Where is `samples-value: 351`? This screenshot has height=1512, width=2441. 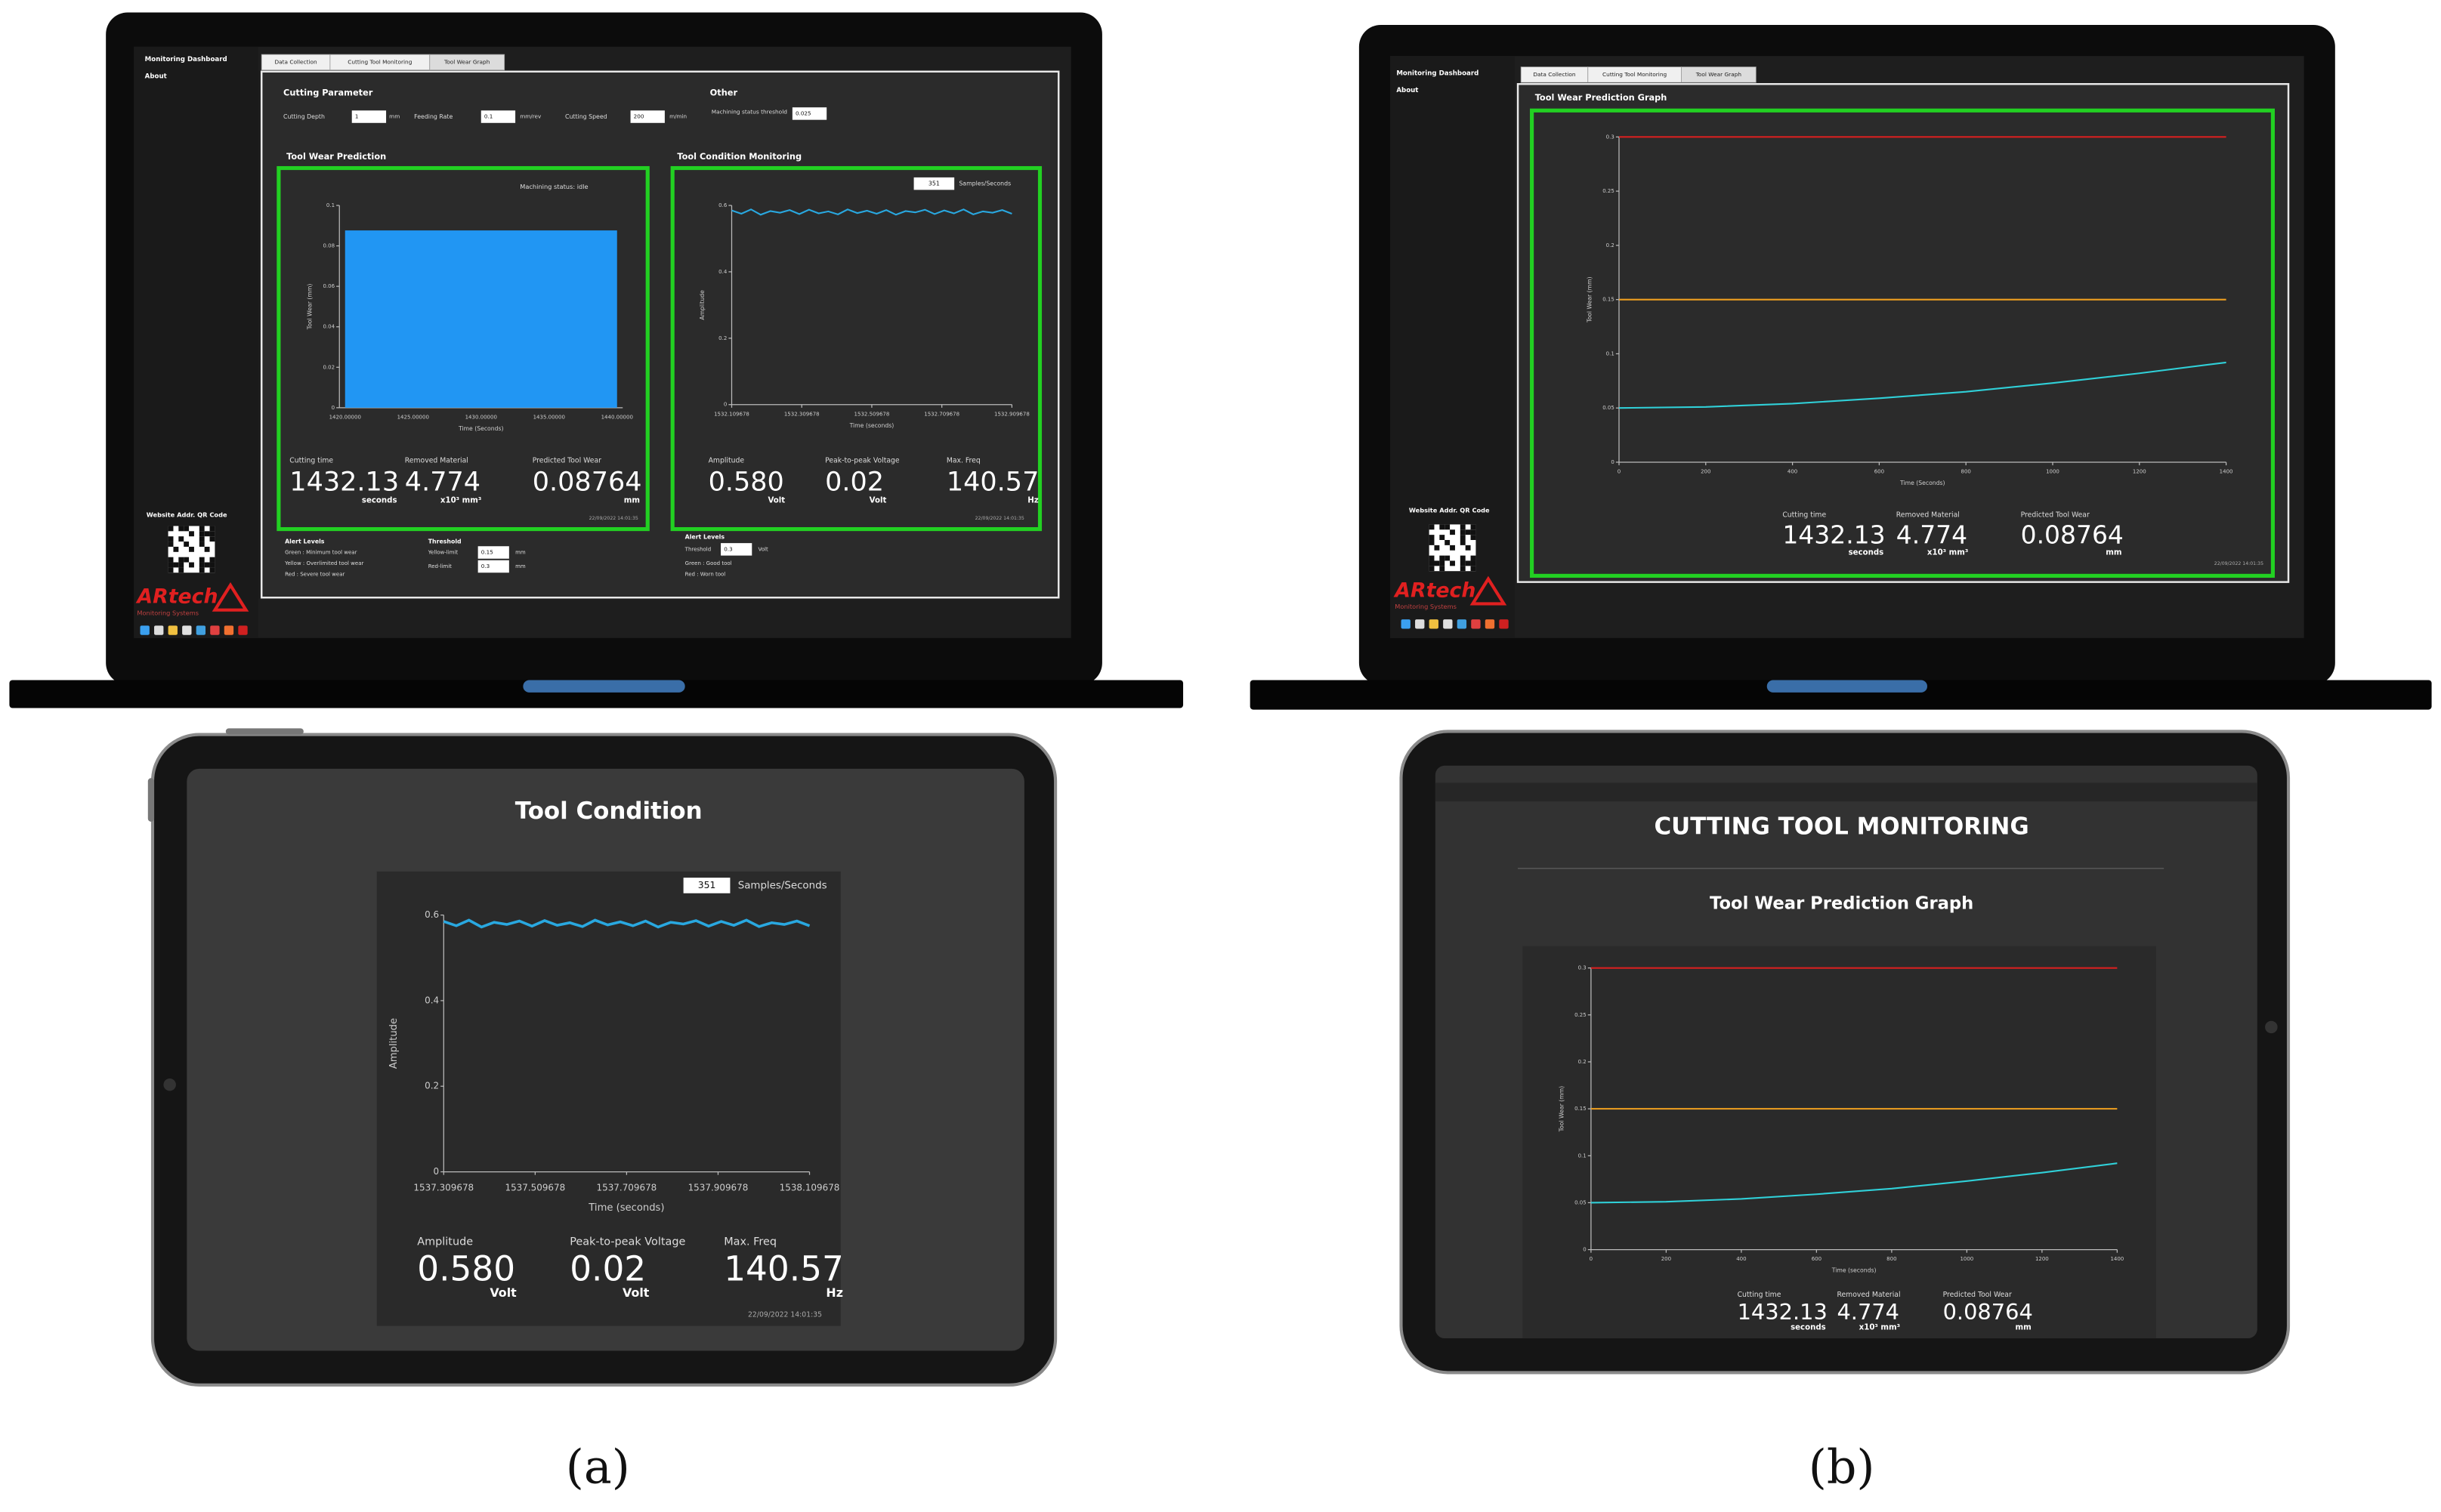 samples-value: 351 is located at coordinates (707, 885).